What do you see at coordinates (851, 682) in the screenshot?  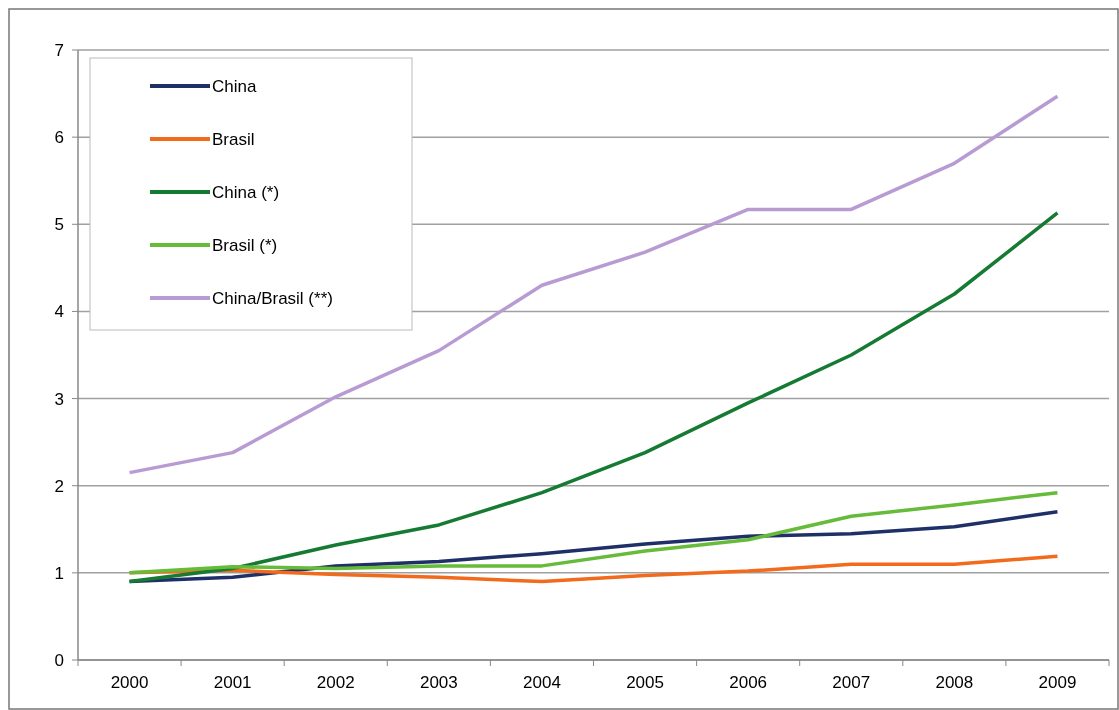 I see `x-tick-label: 2007` at bounding box center [851, 682].